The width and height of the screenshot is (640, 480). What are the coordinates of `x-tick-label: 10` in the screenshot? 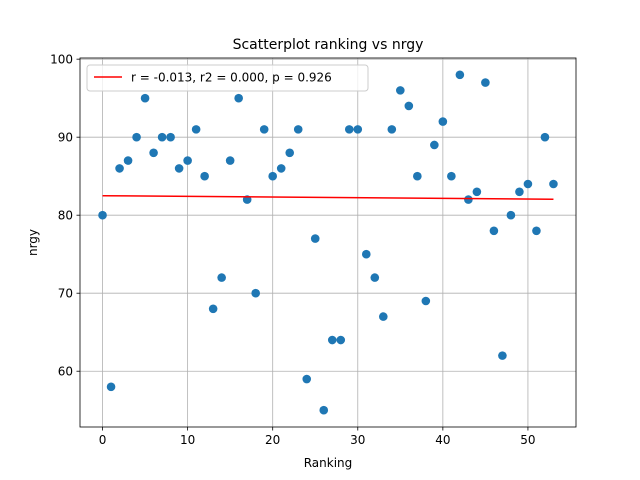 It's located at (187, 440).